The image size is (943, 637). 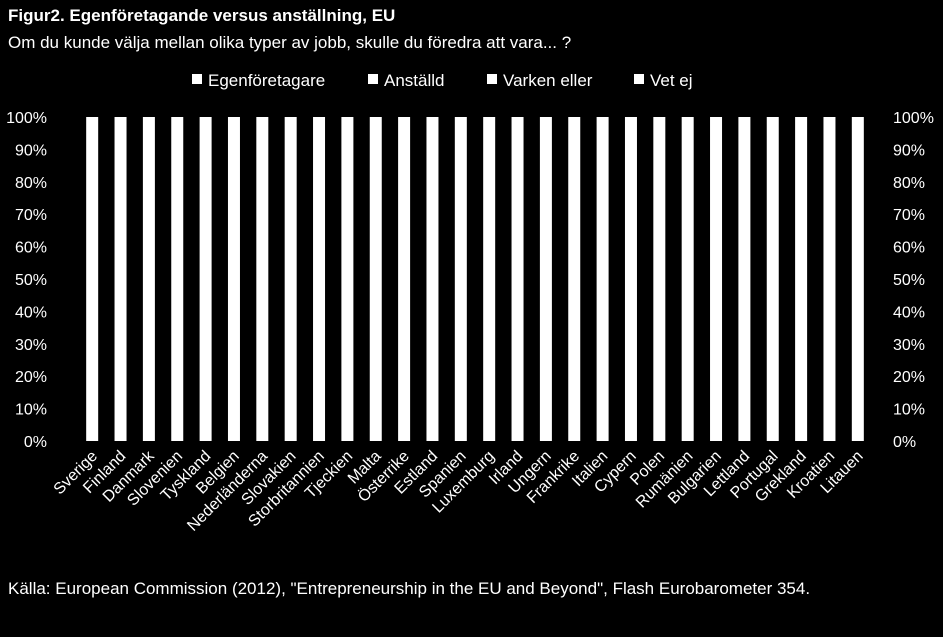 I want to click on y-tick-right-5: 50%, so click(x=909, y=280).